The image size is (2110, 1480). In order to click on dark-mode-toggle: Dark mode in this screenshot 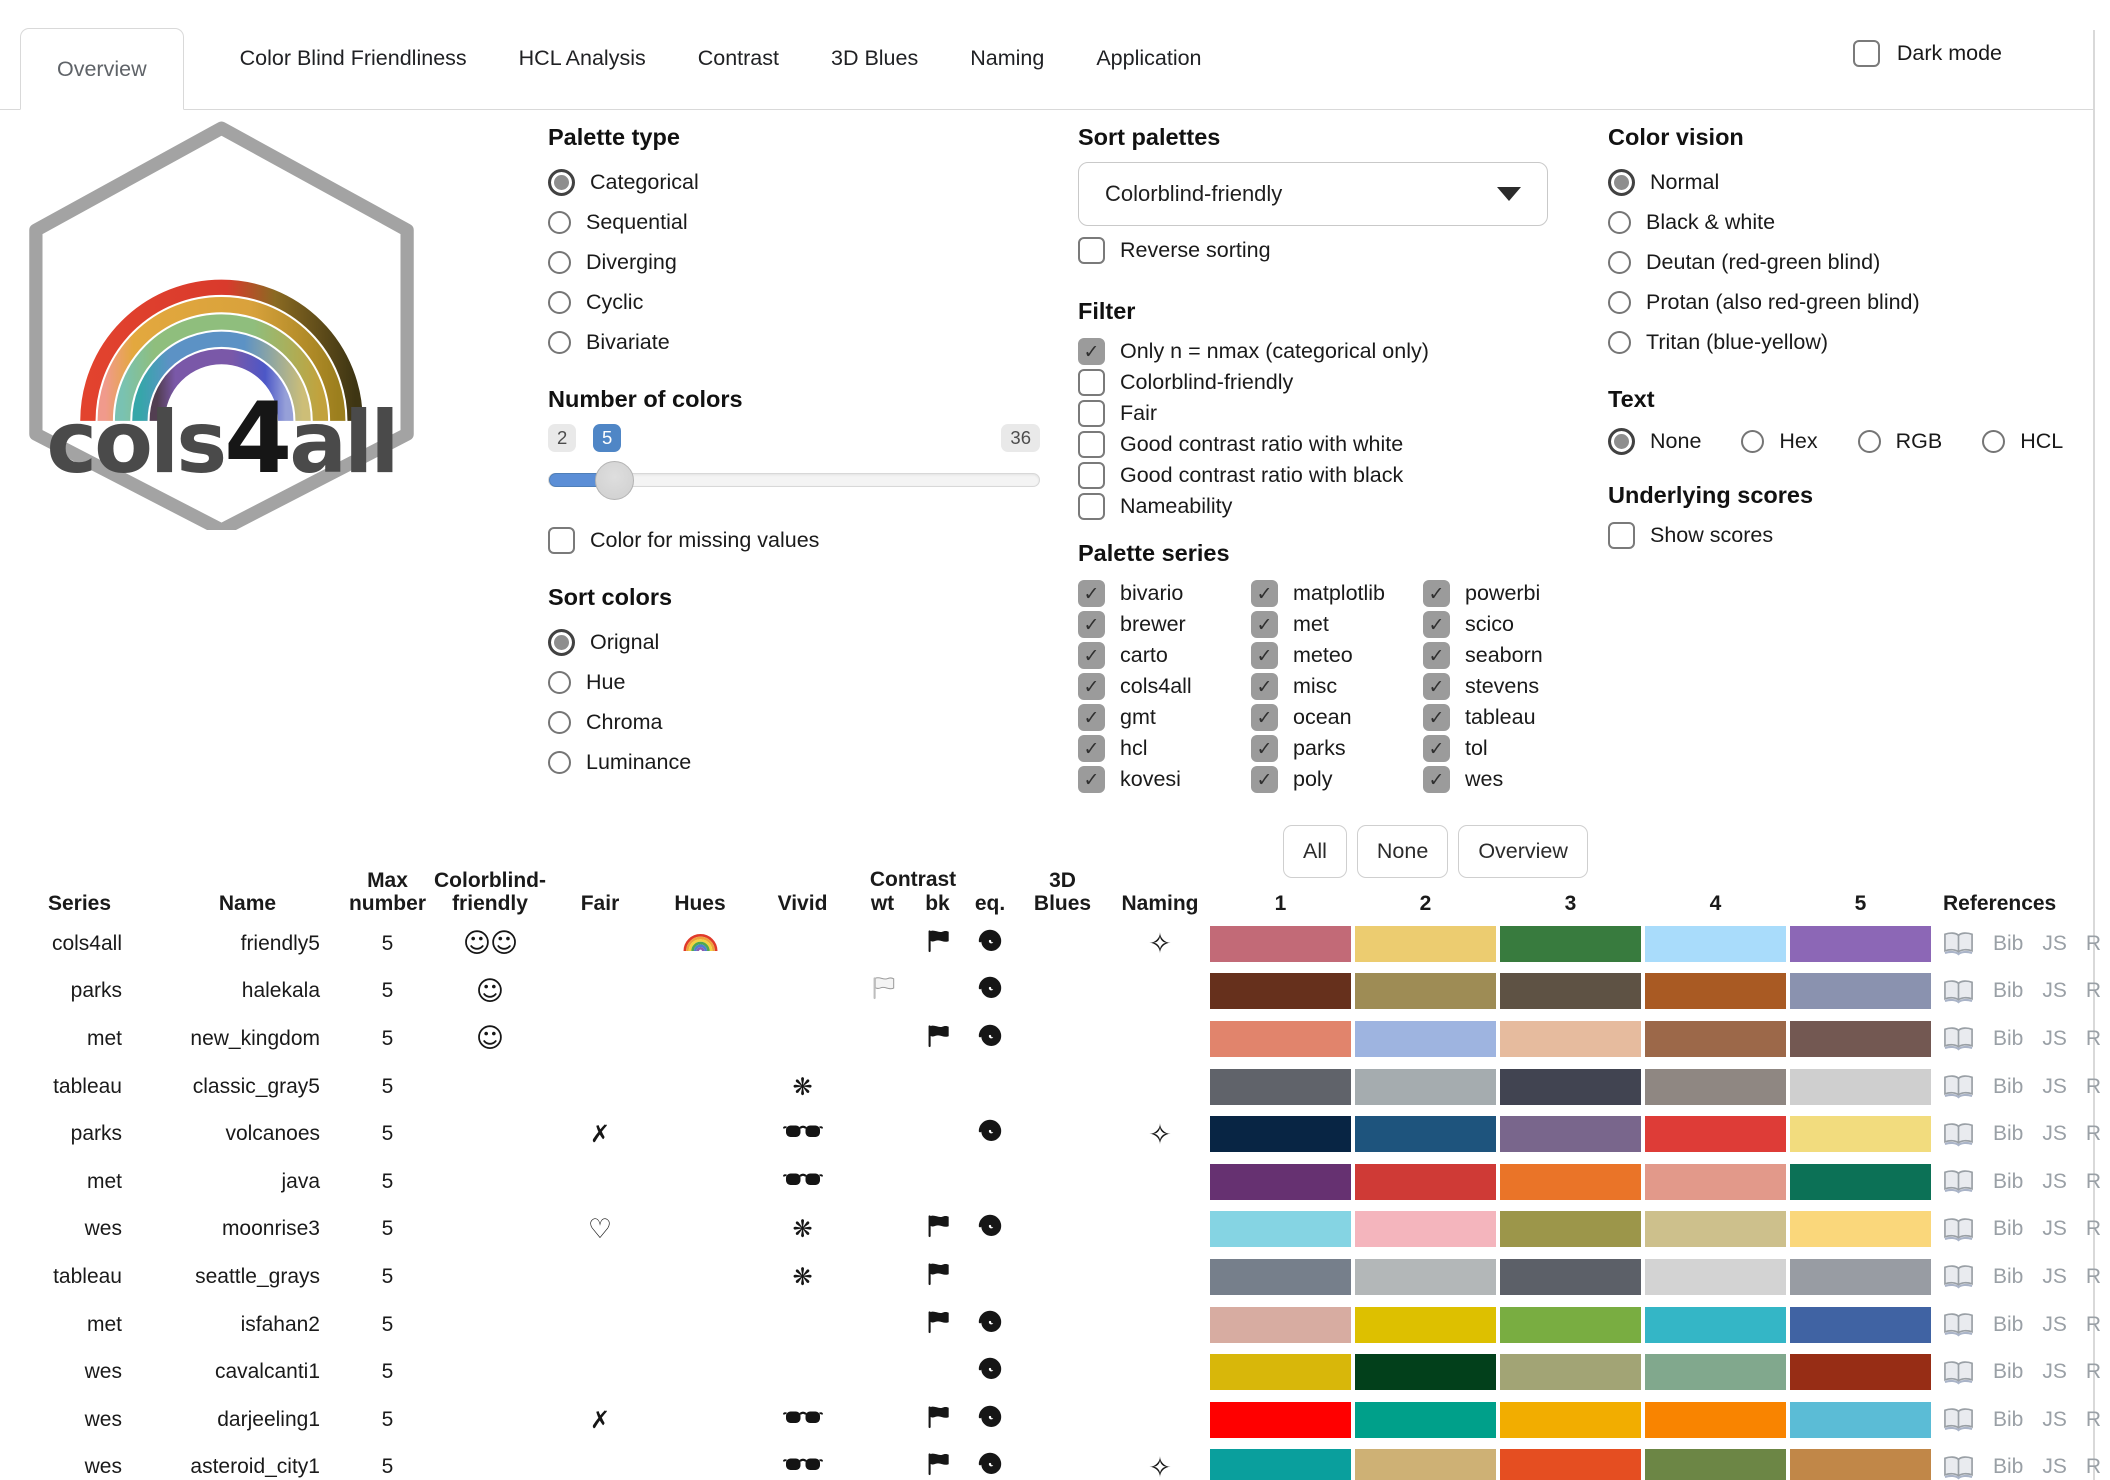, I will do `click(1927, 53)`.